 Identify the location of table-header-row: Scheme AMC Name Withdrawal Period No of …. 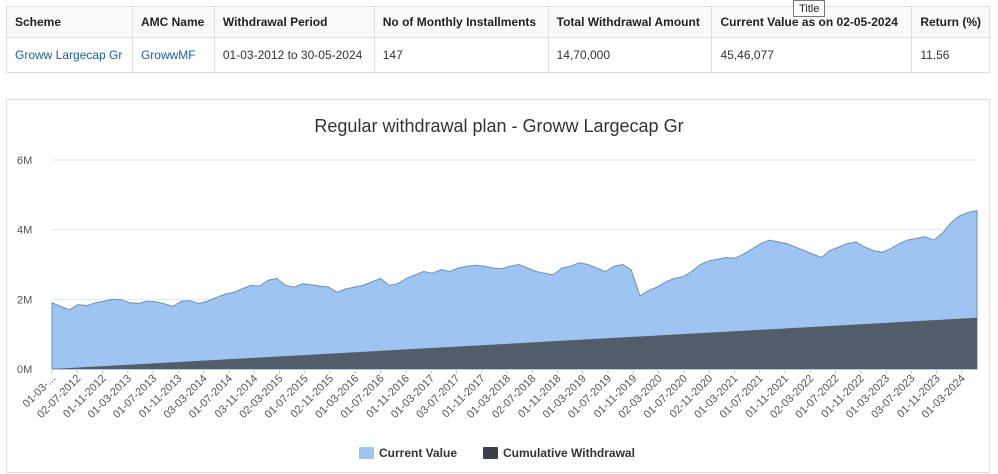
(498, 22).